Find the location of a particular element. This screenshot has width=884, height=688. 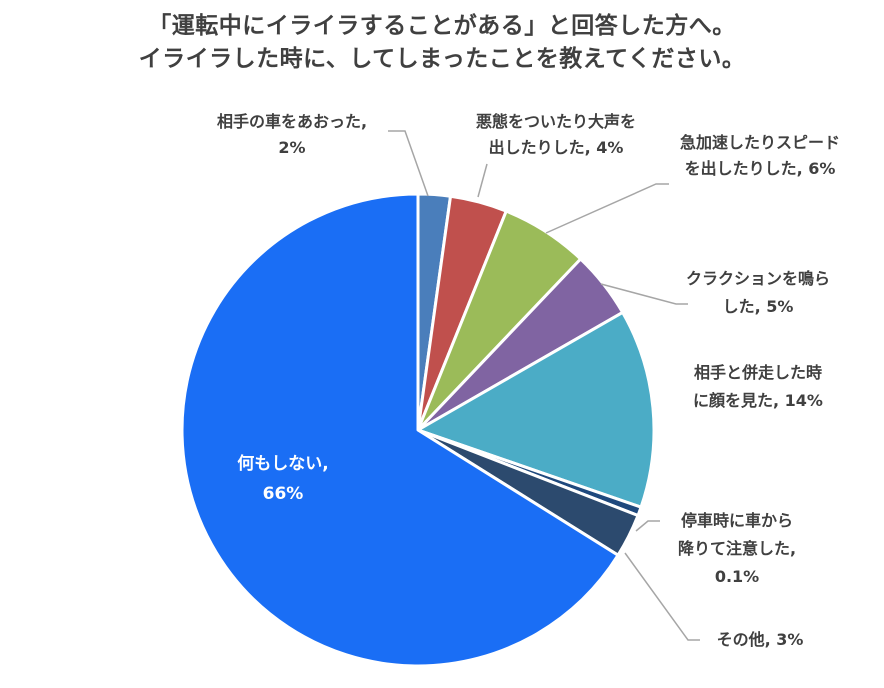

label-line: を出したりした, 6% is located at coordinates (760, 168).